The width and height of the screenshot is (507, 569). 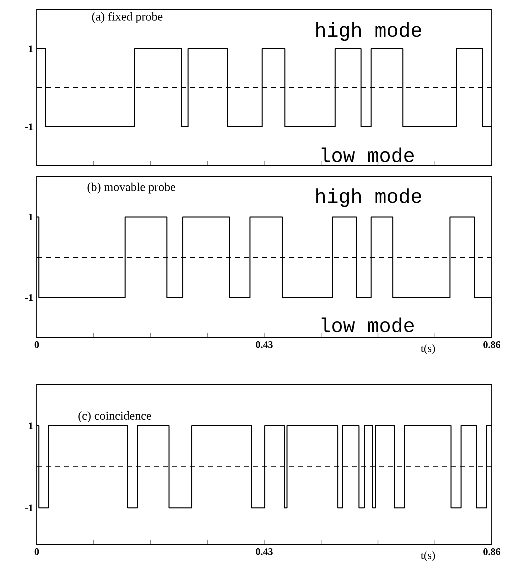 I want to click on text: (c) coincidence, so click(x=115, y=417).